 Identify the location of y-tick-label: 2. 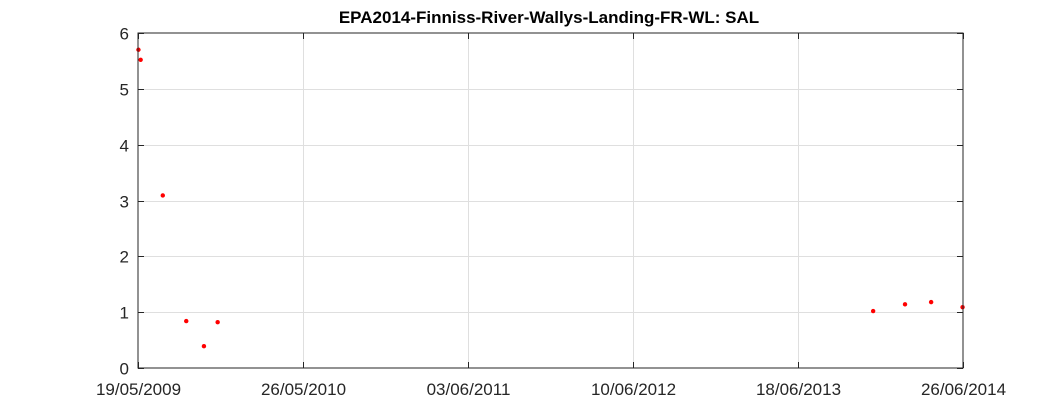
(124, 257).